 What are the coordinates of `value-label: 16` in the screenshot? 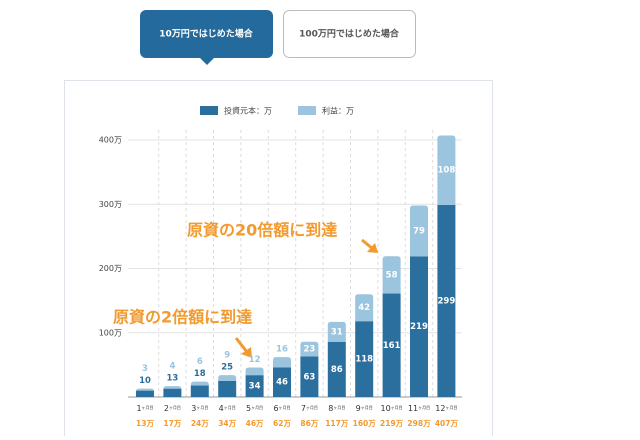 It's located at (282, 350).